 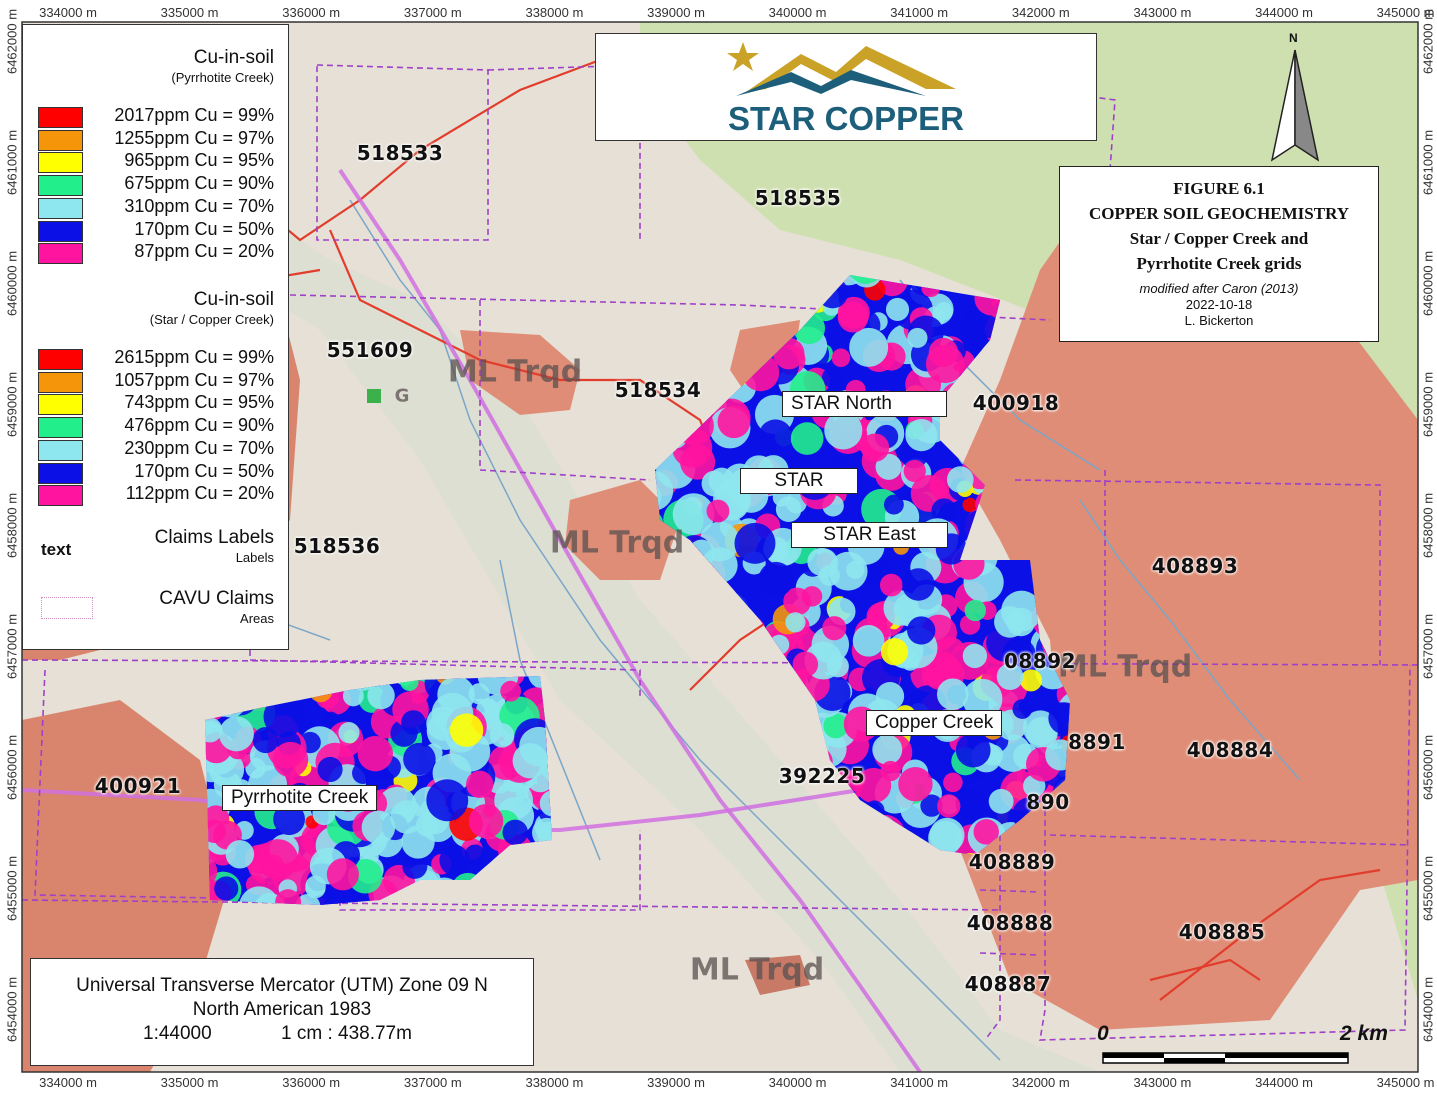 What do you see at coordinates (156, 230) in the screenshot?
I see `legend-item: 170pm Cu = 50%` at bounding box center [156, 230].